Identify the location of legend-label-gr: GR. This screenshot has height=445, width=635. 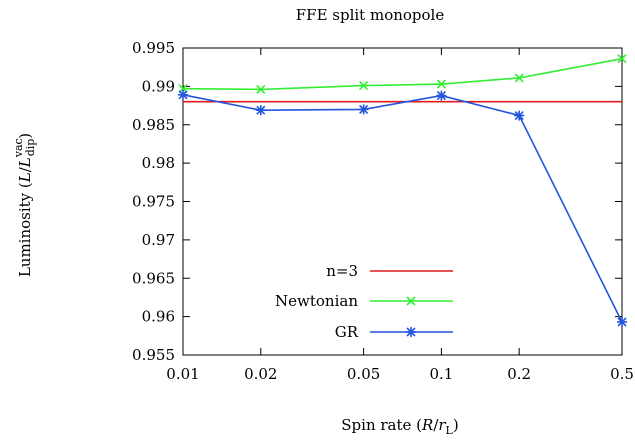
(347, 332).